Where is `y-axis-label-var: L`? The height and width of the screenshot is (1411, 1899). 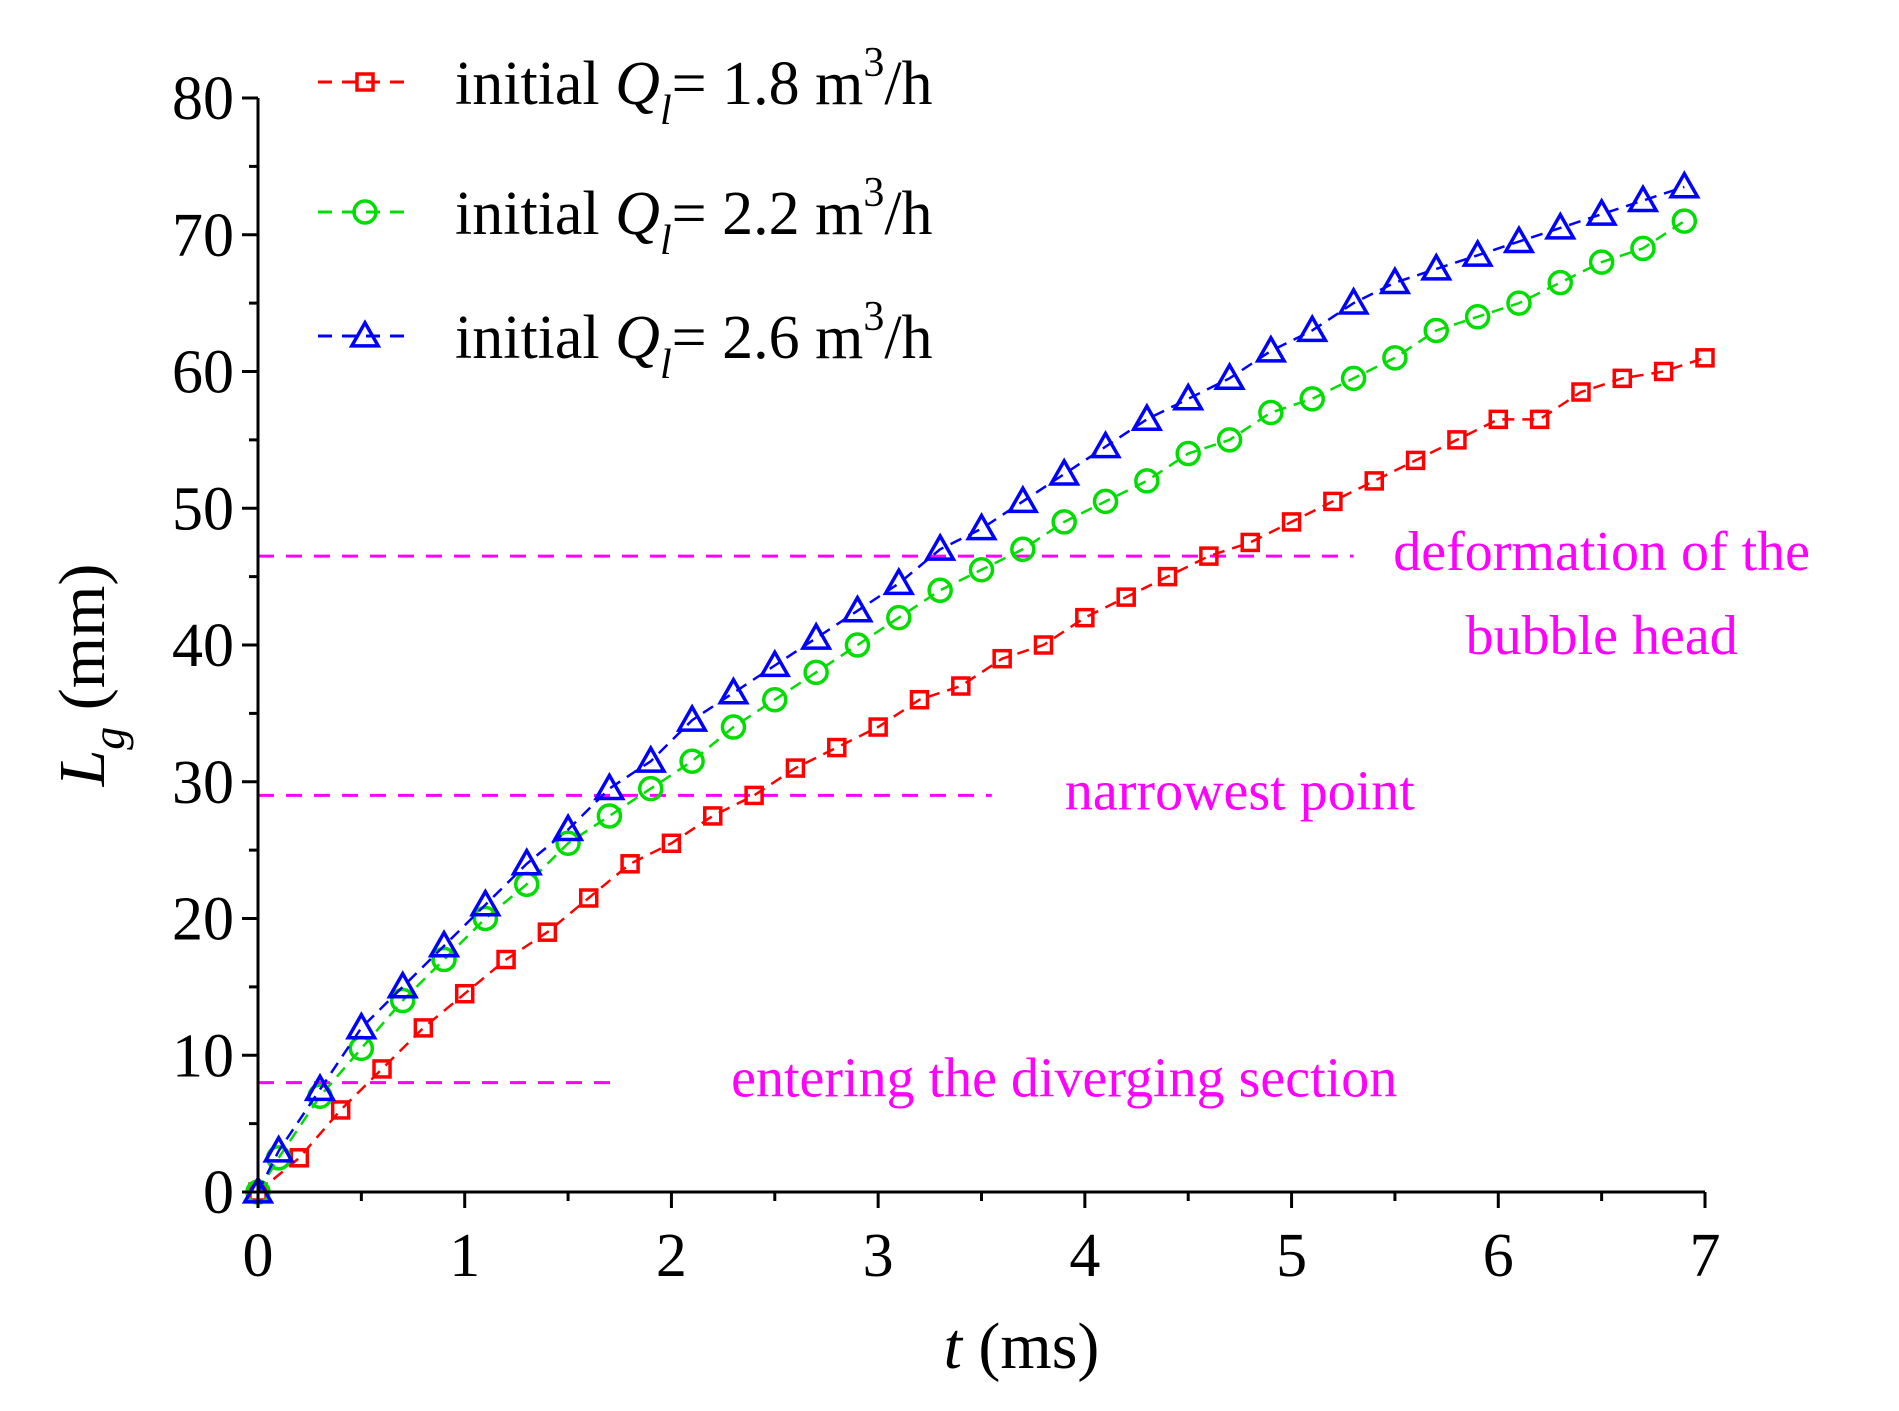
y-axis-label-var: L is located at coordinates (82, 769).